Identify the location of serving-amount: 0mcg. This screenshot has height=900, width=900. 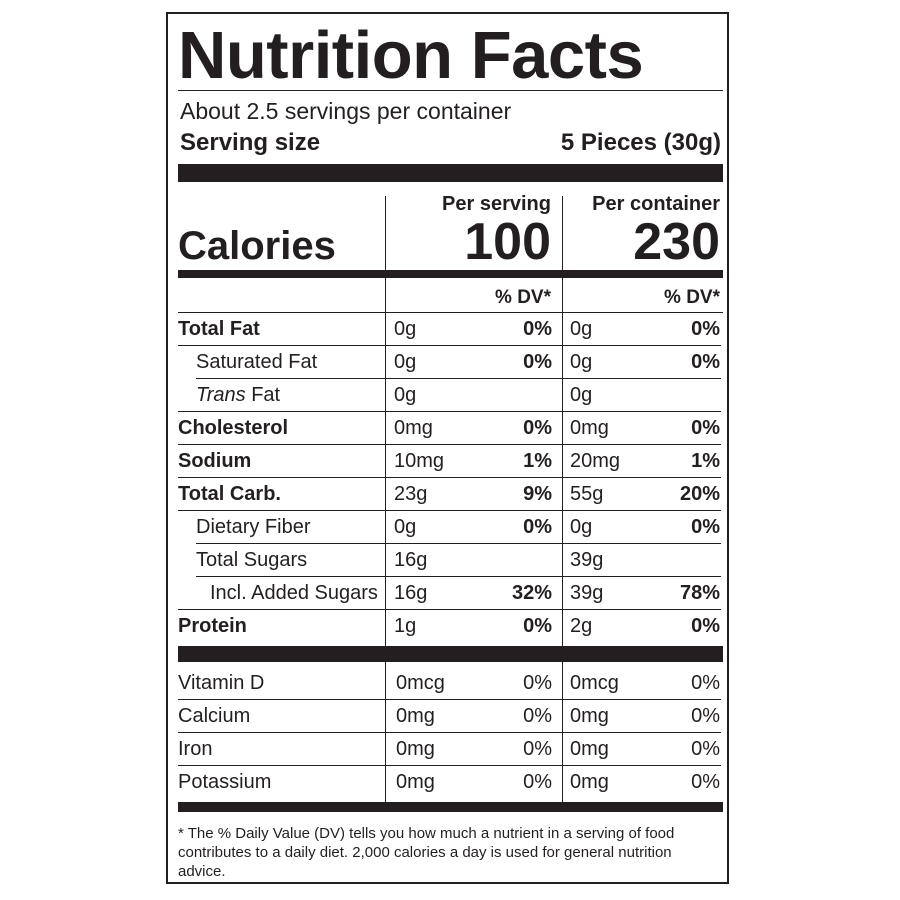
(420, 683).